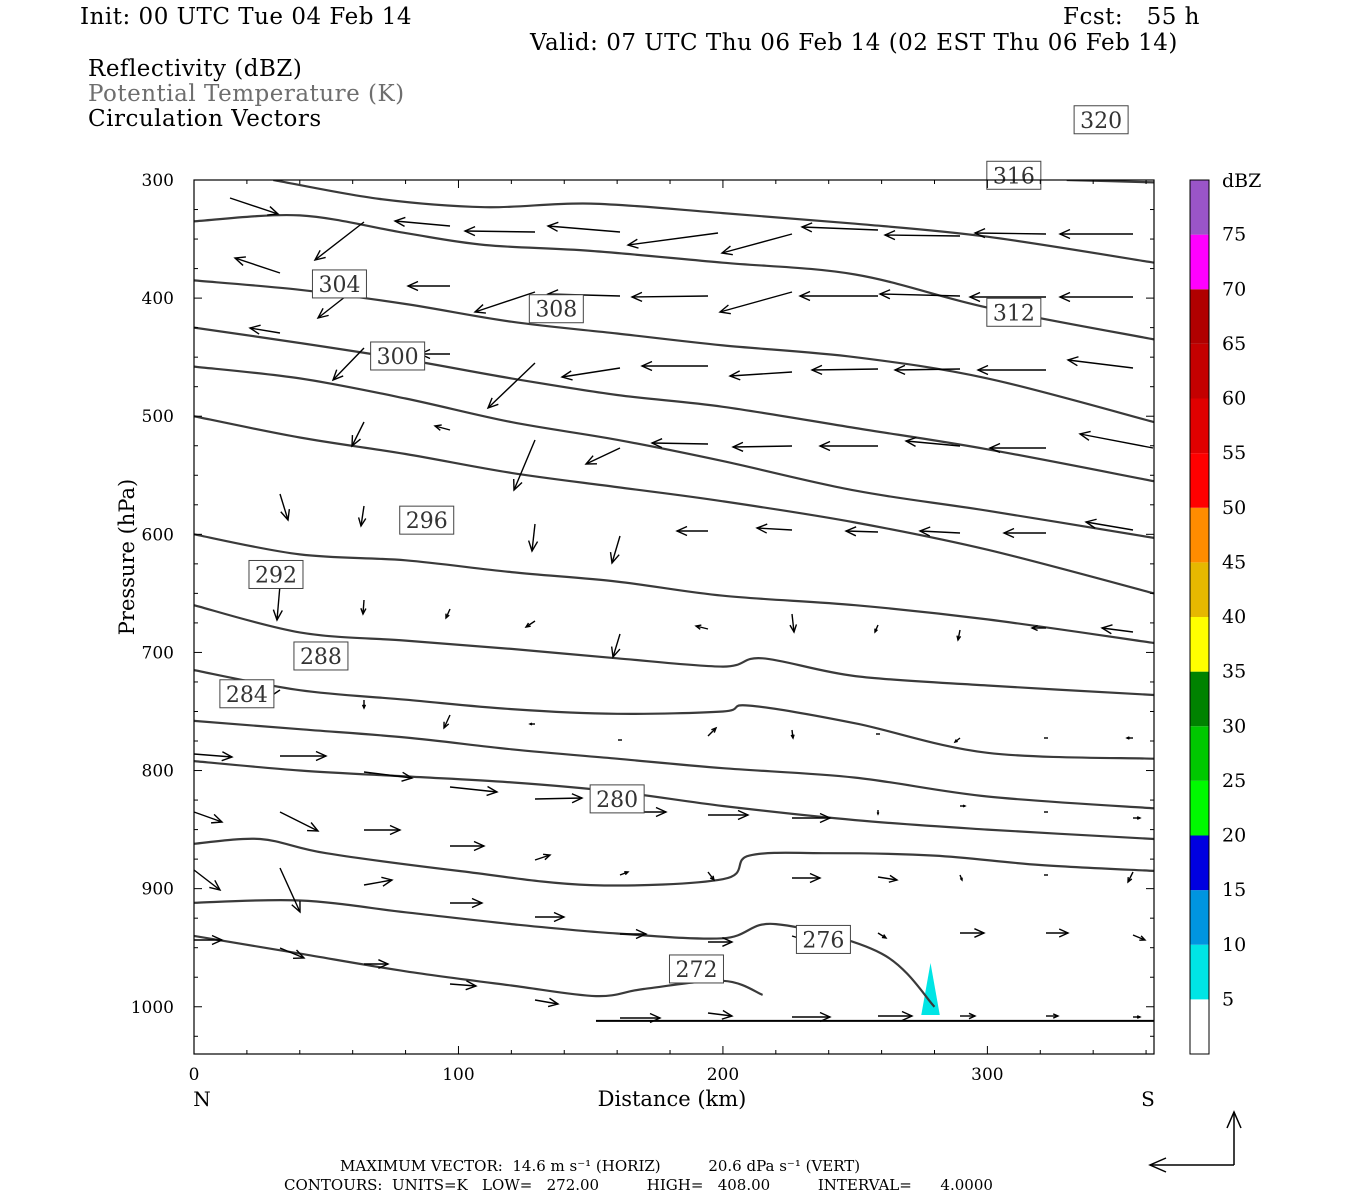 This screenshot has width=1350, height=1200. Describe the element at coordinates (1234, 672) in the screenshot. I see `colorbar-label: 35` at that location.